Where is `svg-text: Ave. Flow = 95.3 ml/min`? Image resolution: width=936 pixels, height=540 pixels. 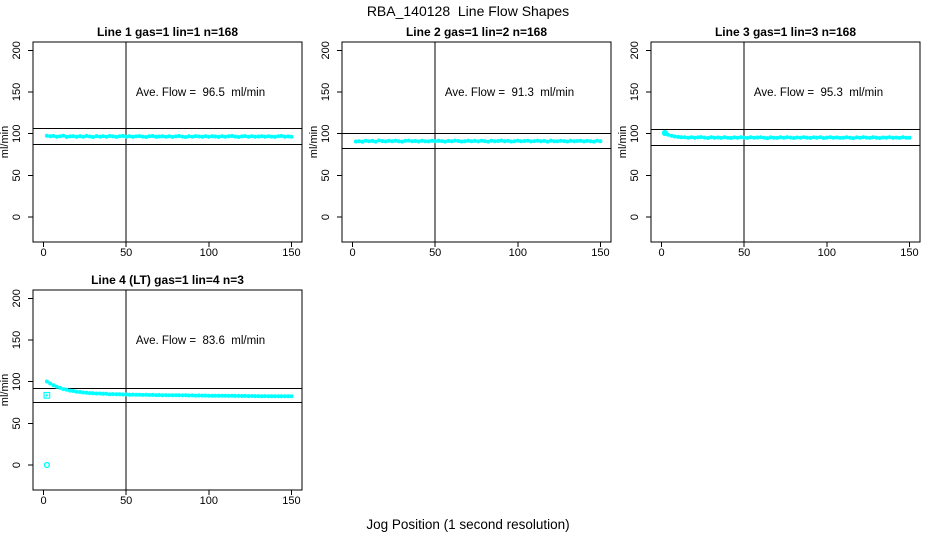
svg-text: Ave. Flow = 95.3 ml/min is located at coordinates (818, 93).